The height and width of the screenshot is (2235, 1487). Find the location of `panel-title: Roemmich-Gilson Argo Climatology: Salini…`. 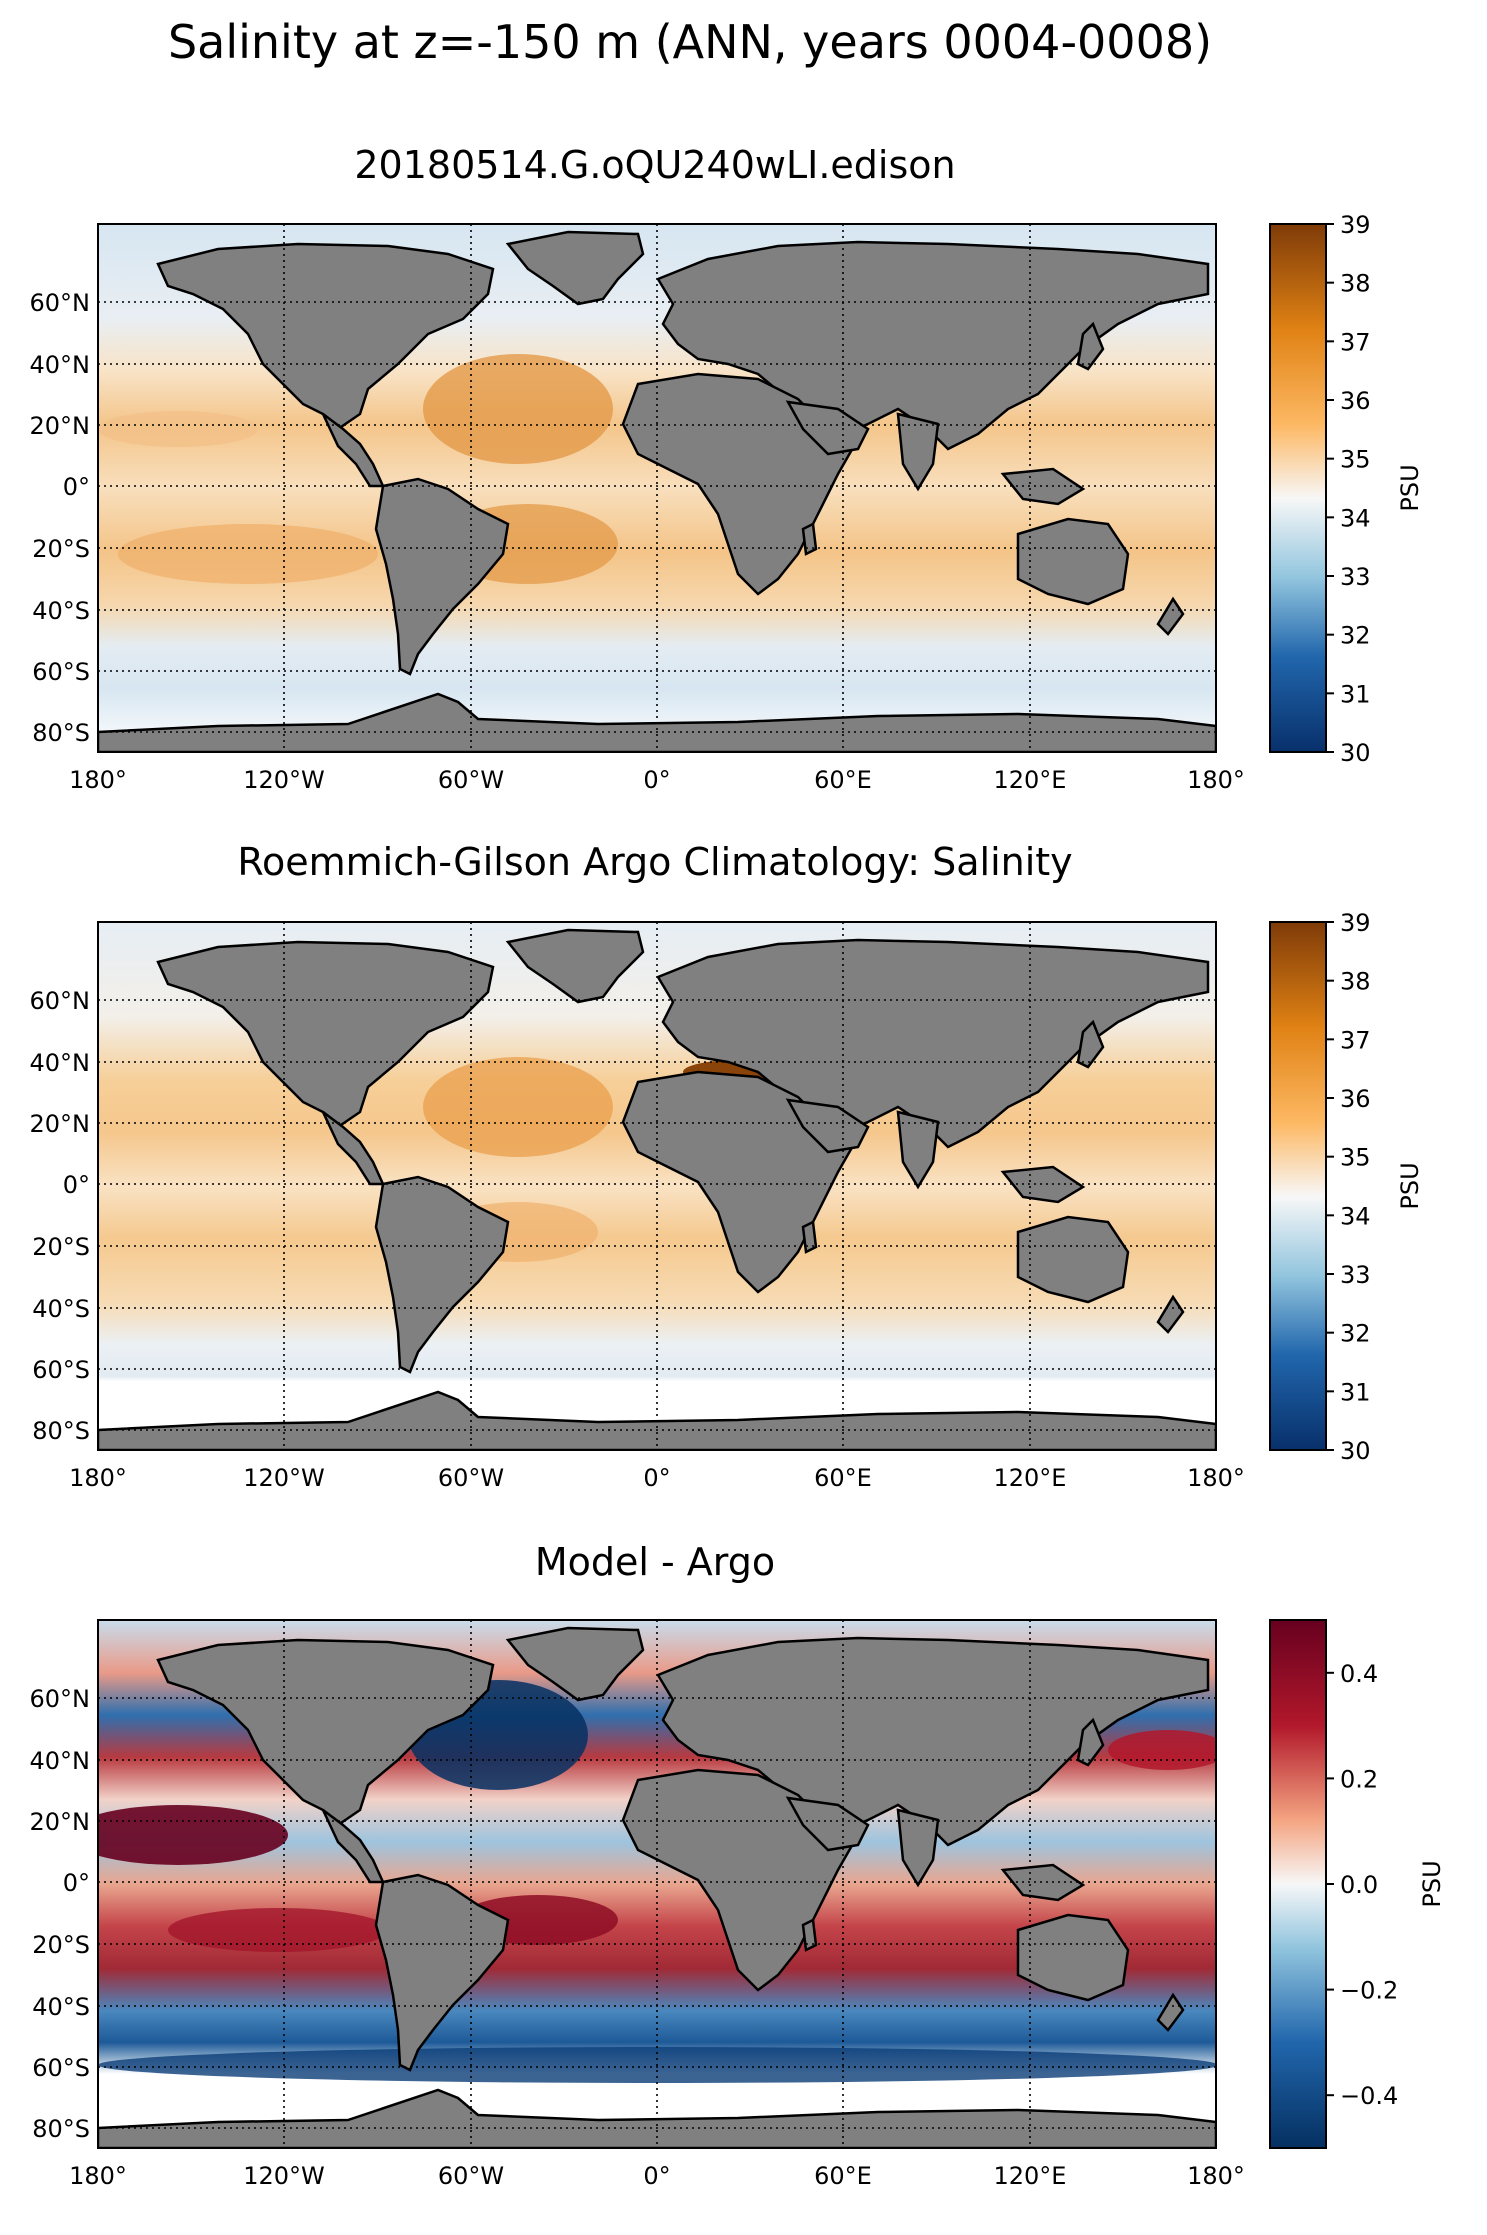

panel-title: Roemmich-Gilson Argo Climatology: Salini… is located at coordinates (654, 862).